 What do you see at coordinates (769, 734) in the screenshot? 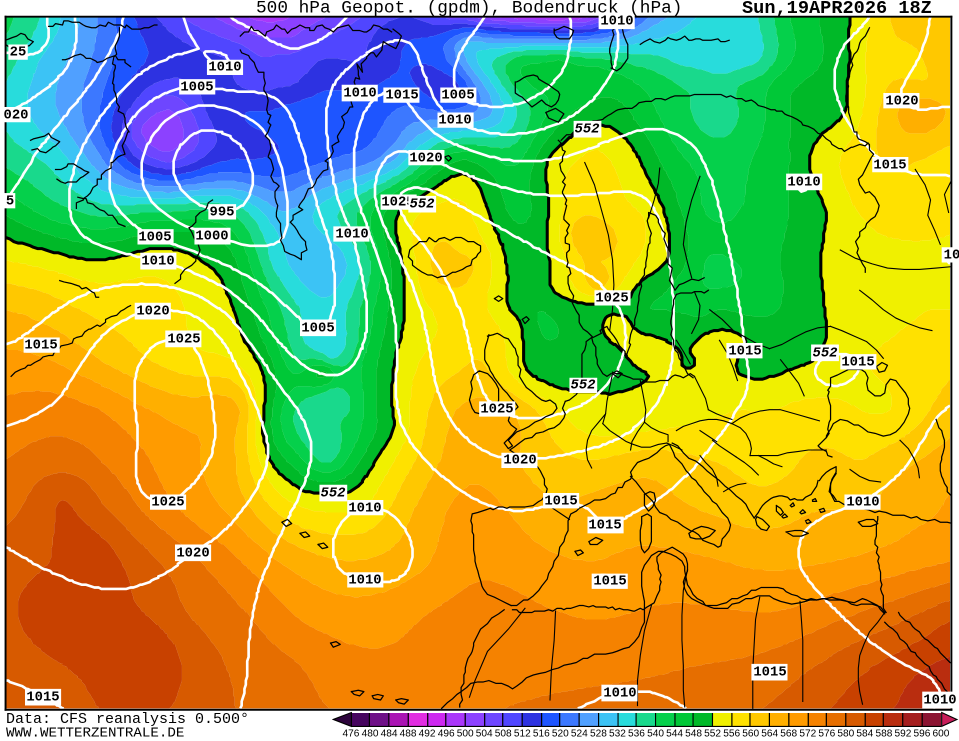
I see `svg-text: 564` at bounding box center [769, 734].